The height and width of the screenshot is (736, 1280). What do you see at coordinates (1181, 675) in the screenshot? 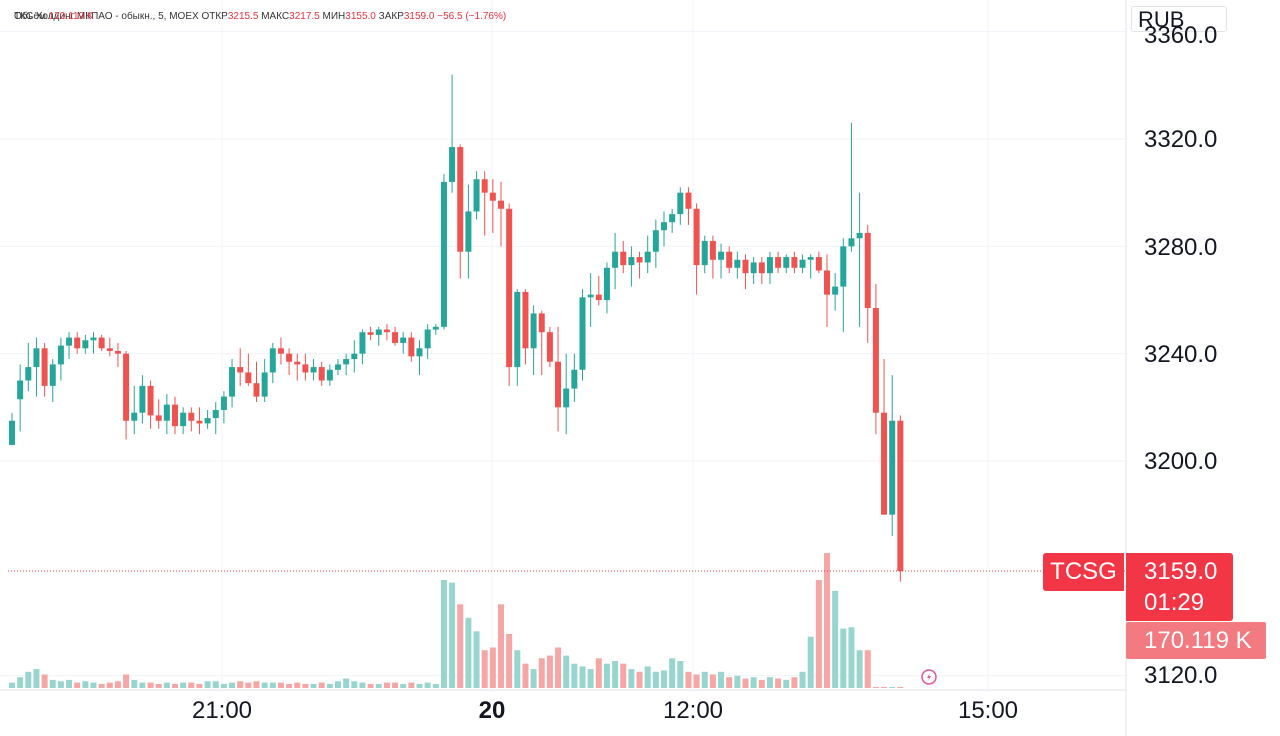
I see `y-tick-label: 3120.0` at bounding box center [1181, 675].